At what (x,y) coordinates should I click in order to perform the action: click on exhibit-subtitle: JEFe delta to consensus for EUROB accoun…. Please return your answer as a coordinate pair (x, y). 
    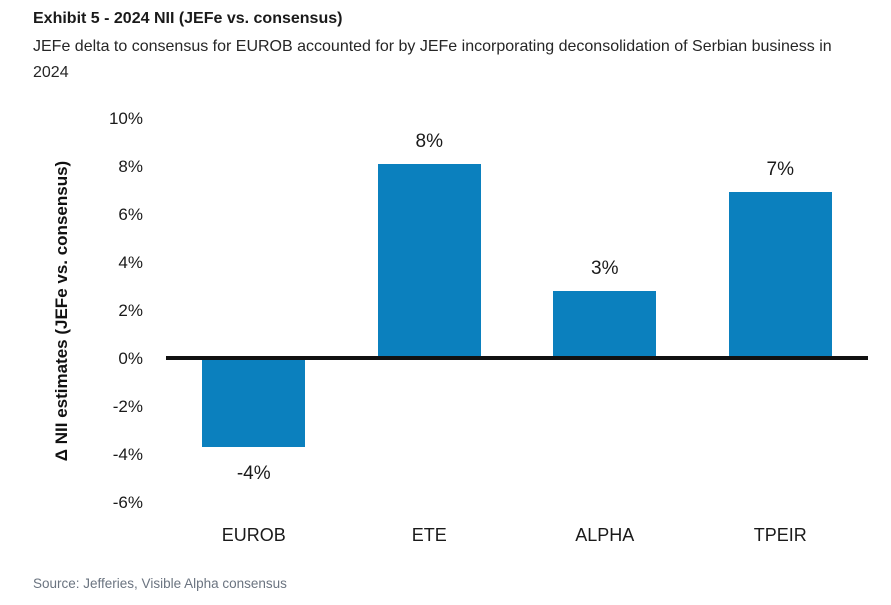
    Looking at the image, I should click on (432, 59).